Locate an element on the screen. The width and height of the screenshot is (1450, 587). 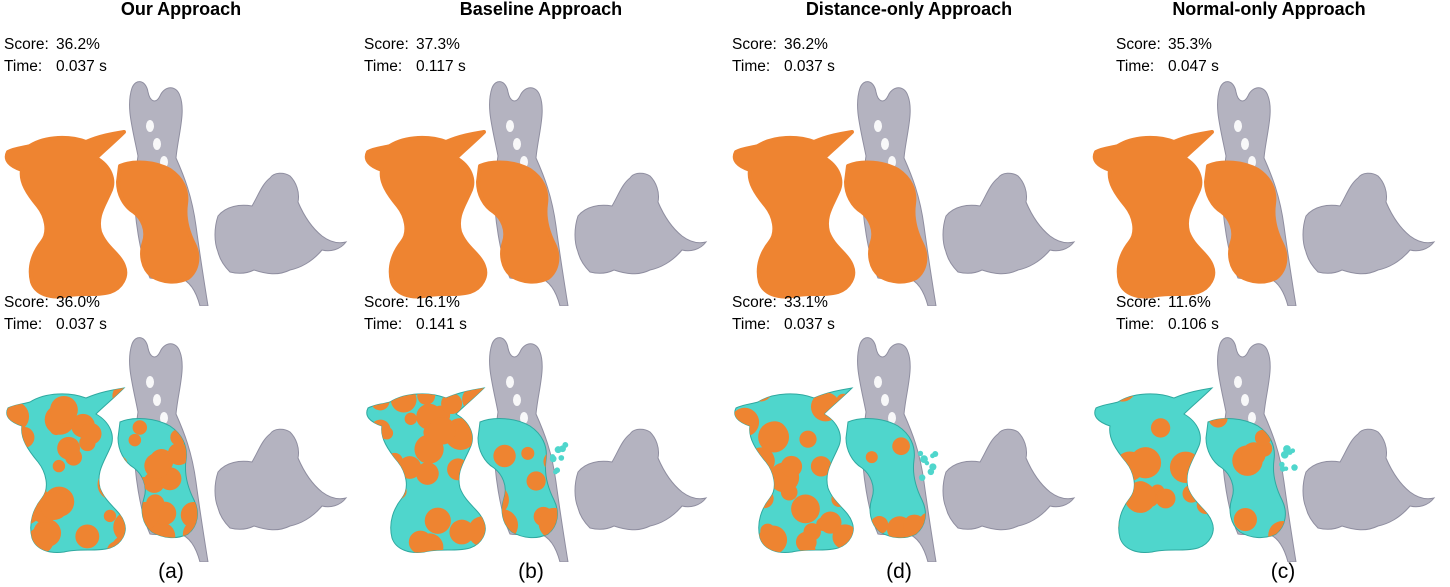
stats-bottom: Score: 16.1% Time: 0.141 s is located at coordinates (415, 314).